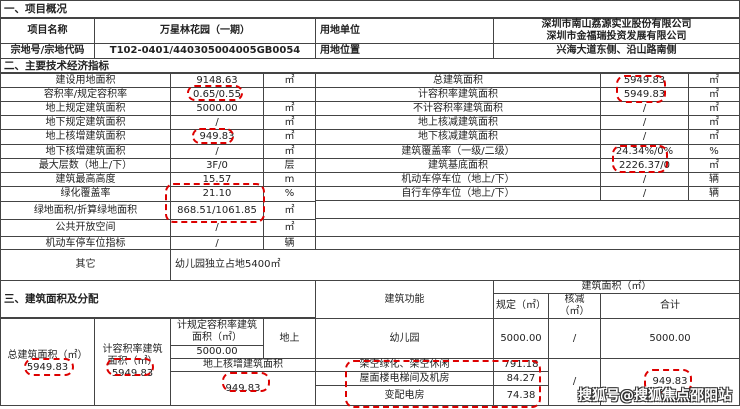 This screenshot has width=740, height=409. What do you see at coordinates (458, 122) in the screenshot?
I see `indicator-label: 地上核减建筑面积` at bounding box center [458, 122].